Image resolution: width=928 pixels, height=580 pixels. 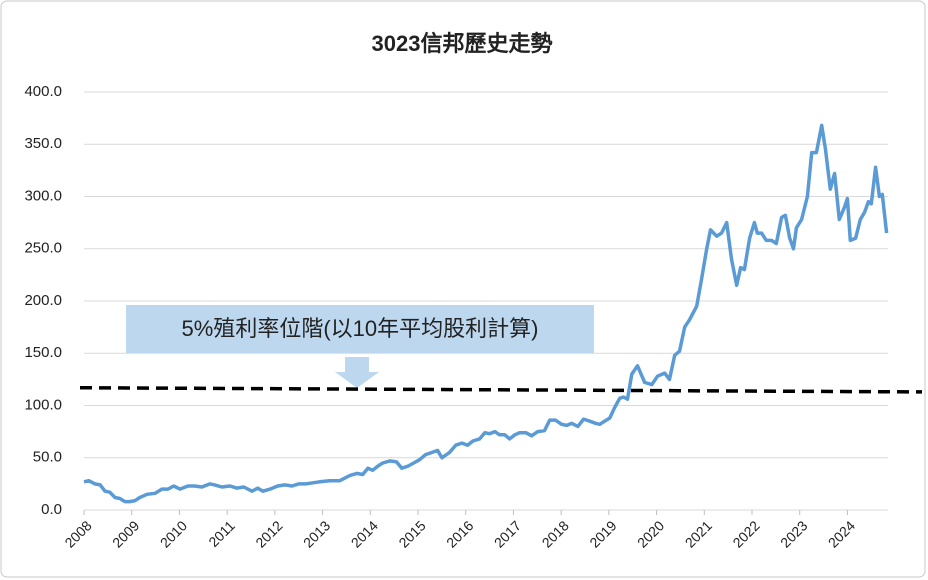 What do you see at coordinates (47, 457) in the screenshot?
I see `y-tick-label: 50.0` at bounding box center [47, 457].